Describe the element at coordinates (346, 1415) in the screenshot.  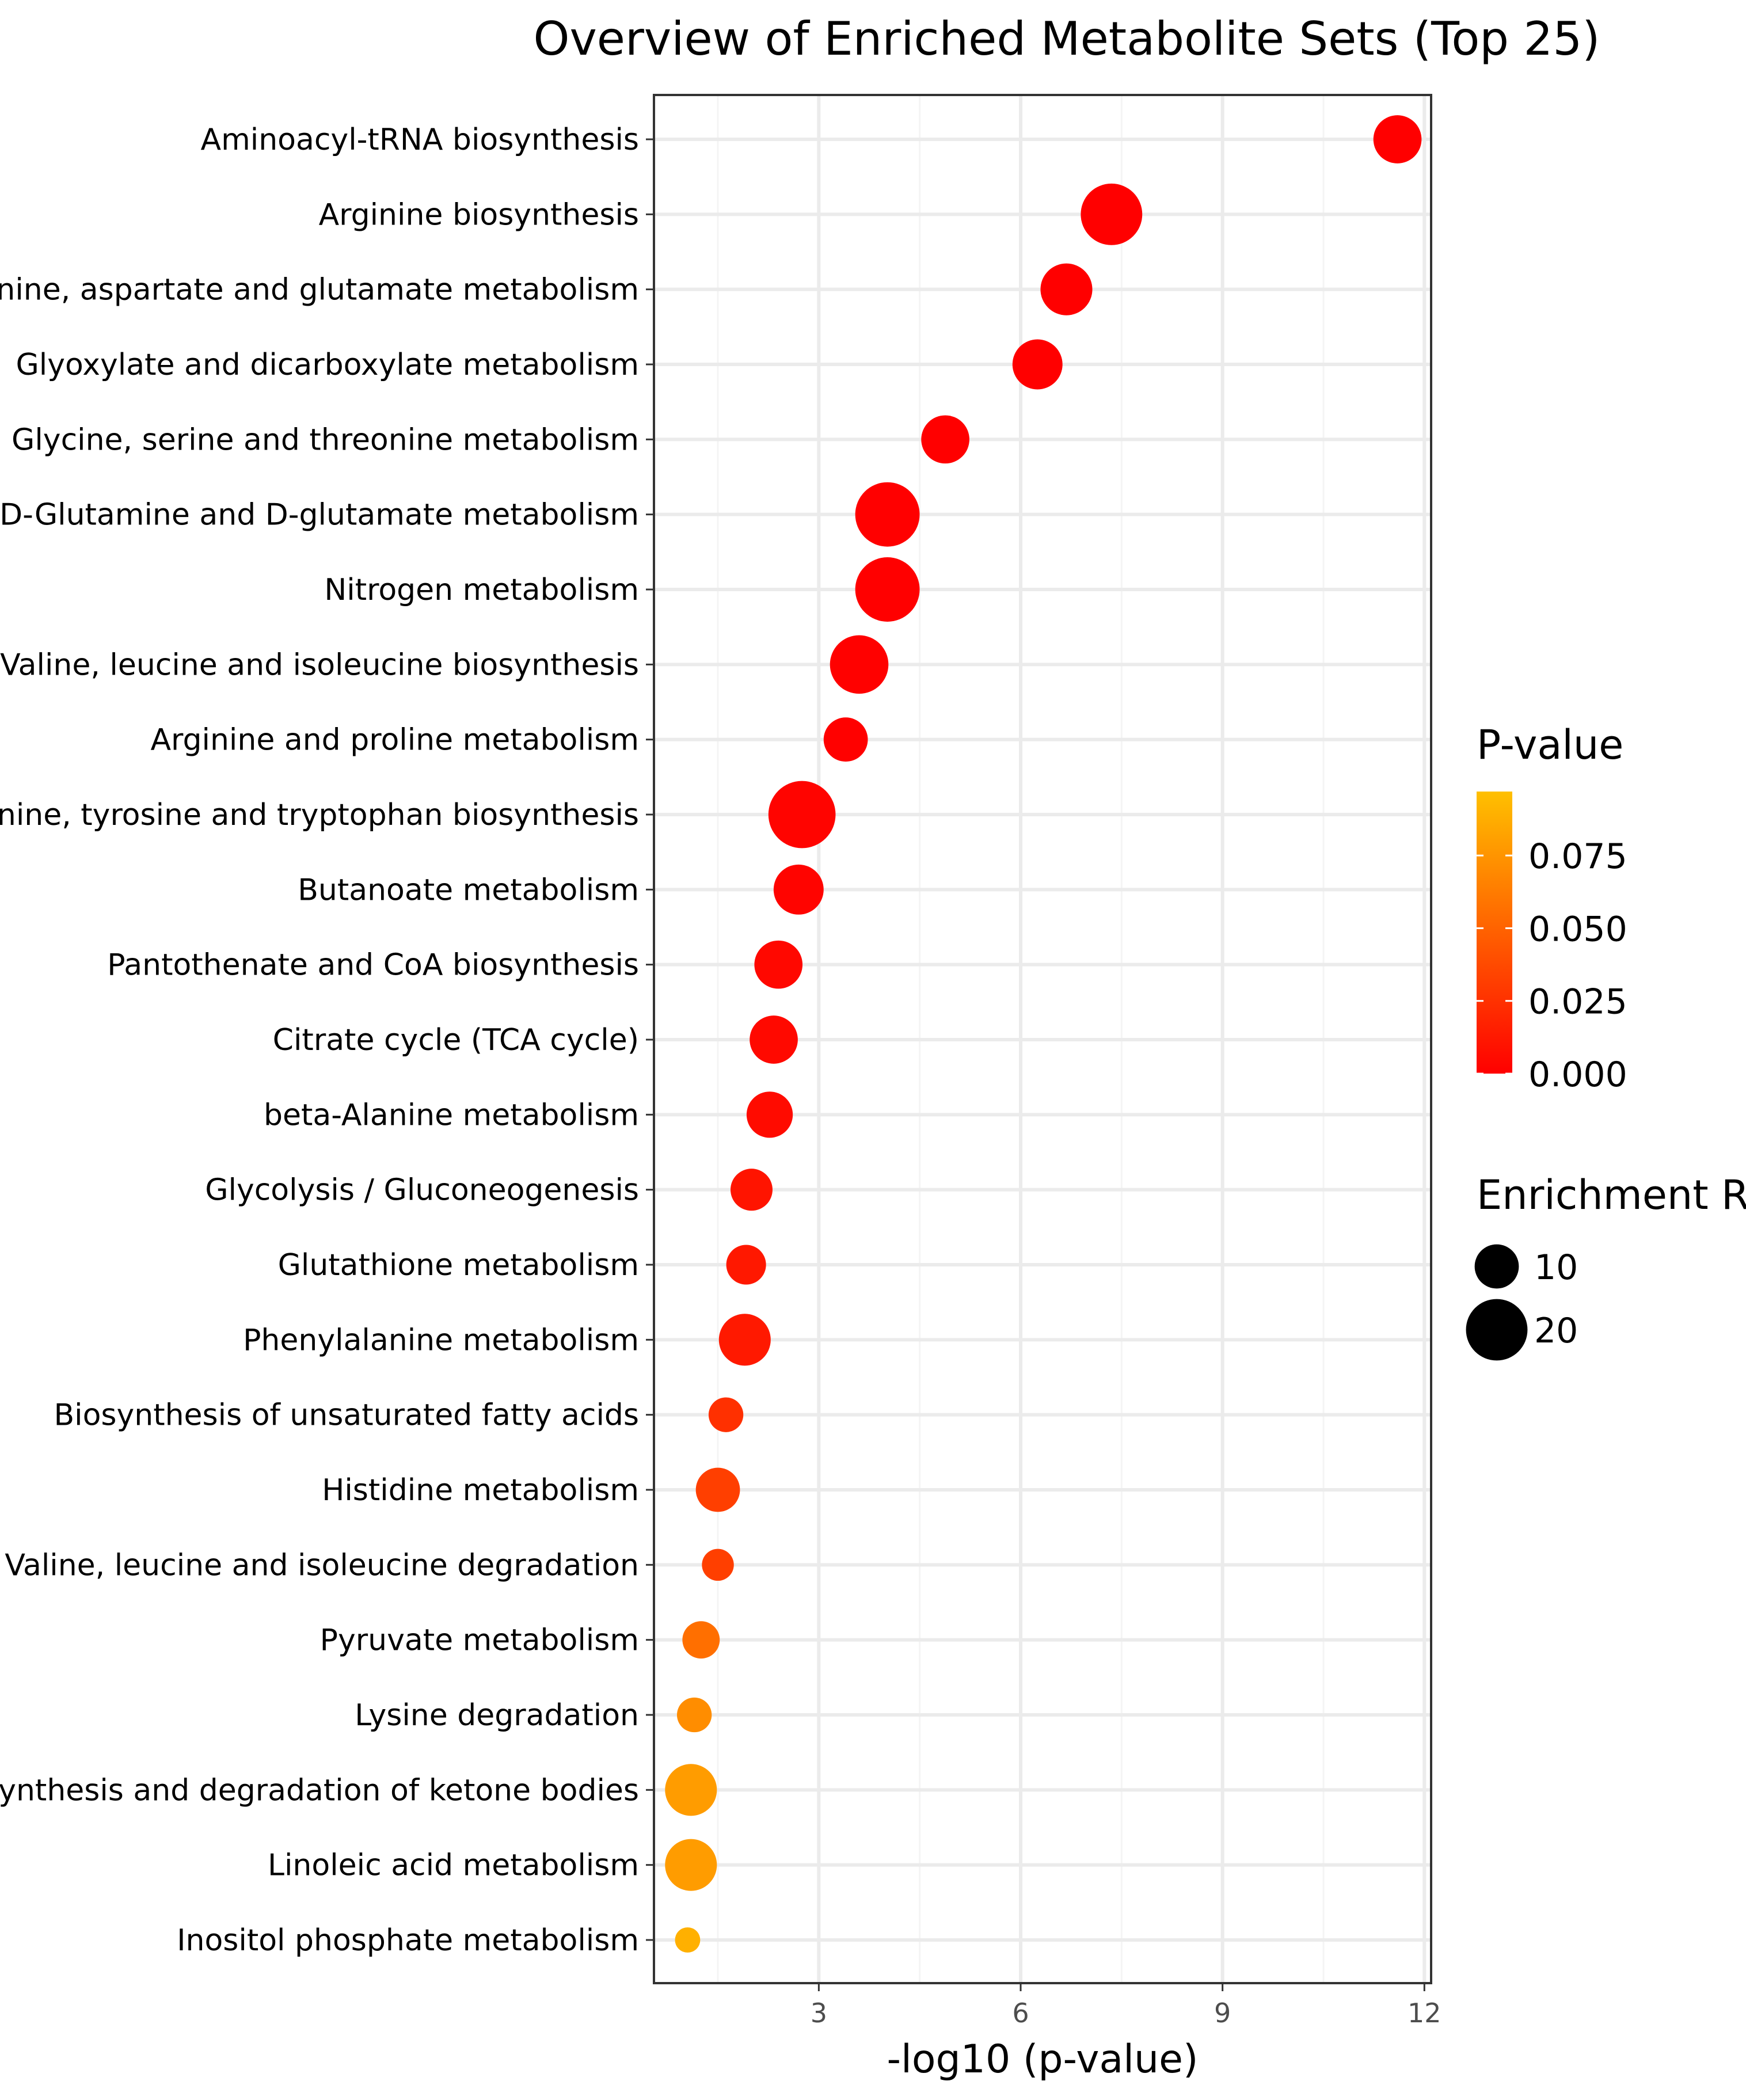
I see `y-tick-label: Biosynthesis of unsaturated fatty acids` at that location.